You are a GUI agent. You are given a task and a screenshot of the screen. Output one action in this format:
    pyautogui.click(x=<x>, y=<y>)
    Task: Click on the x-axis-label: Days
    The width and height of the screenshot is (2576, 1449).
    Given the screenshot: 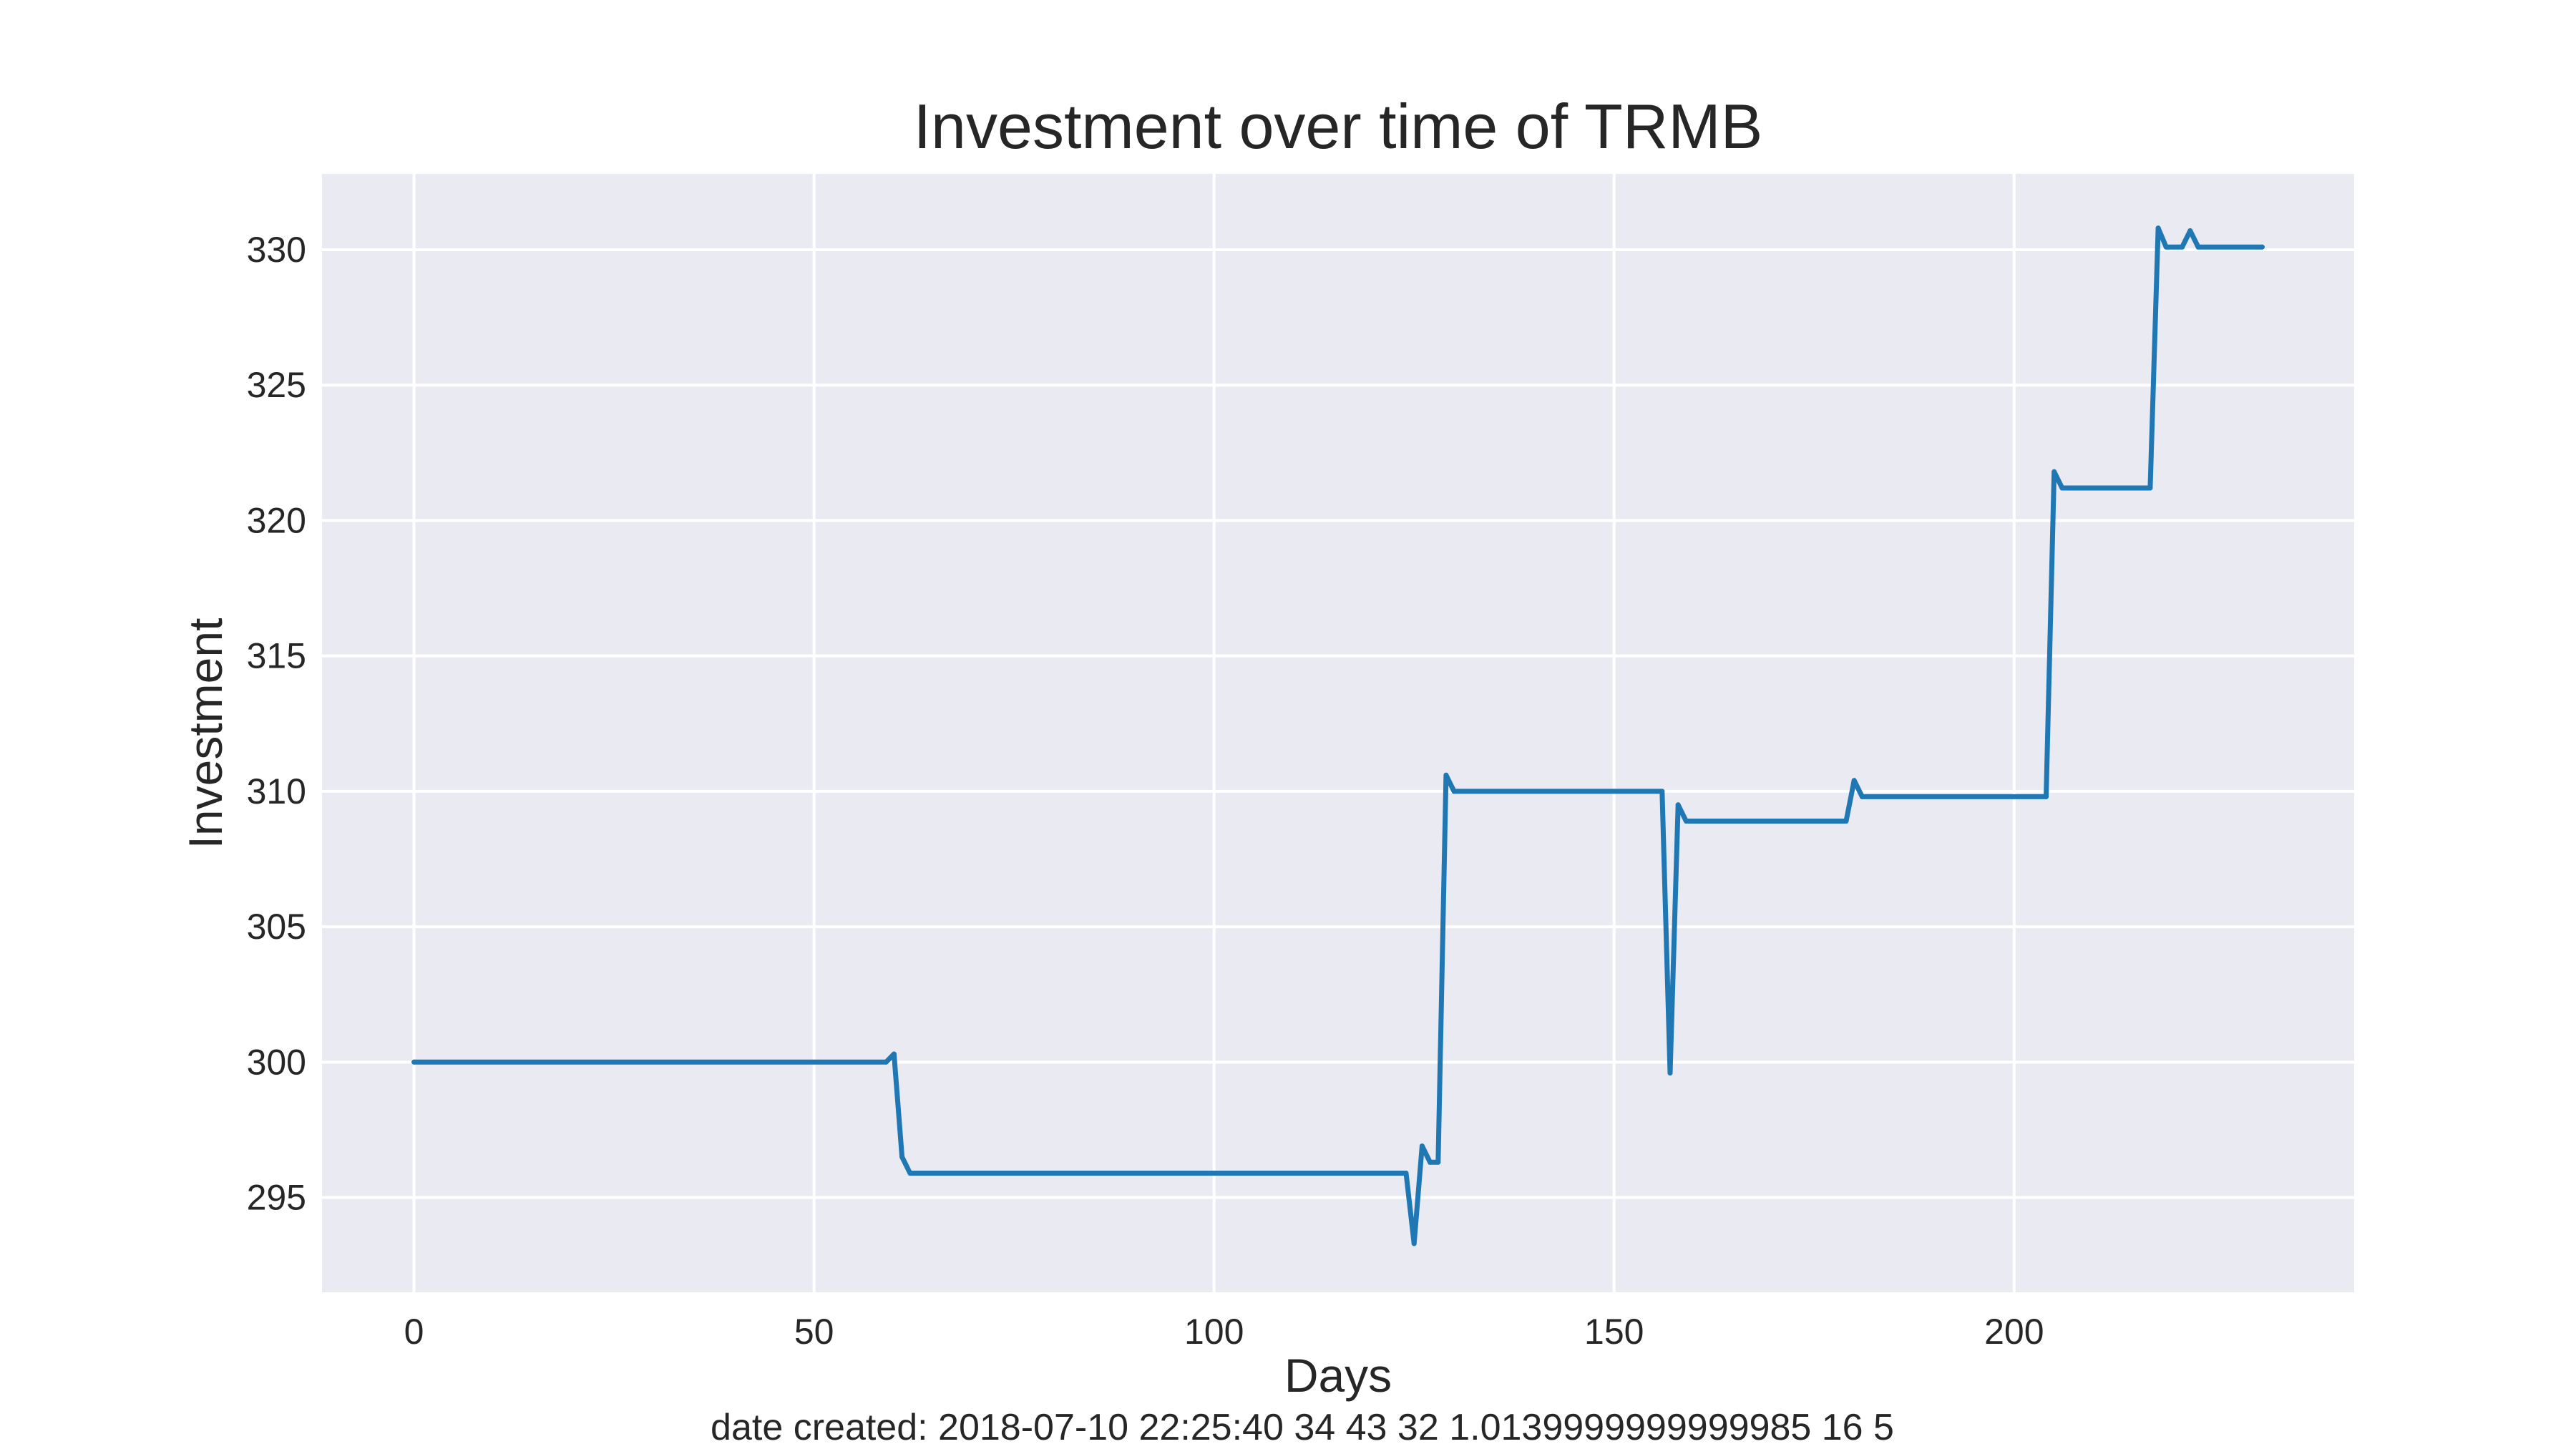 What is the action you would take?
    pyautogui.click(x=1338, y=1375)
    